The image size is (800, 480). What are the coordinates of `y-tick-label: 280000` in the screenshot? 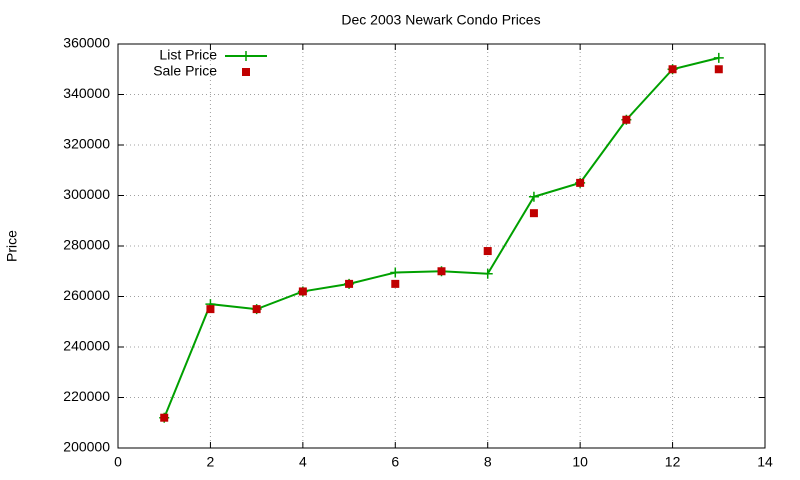 It's located at (86, 245).